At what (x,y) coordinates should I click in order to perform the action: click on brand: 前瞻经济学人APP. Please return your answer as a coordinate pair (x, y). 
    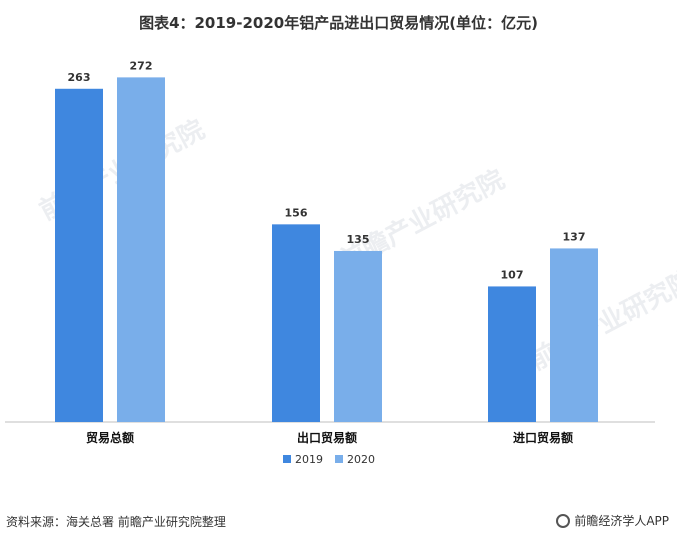
    Looking at the image, I should click on (612, 520).